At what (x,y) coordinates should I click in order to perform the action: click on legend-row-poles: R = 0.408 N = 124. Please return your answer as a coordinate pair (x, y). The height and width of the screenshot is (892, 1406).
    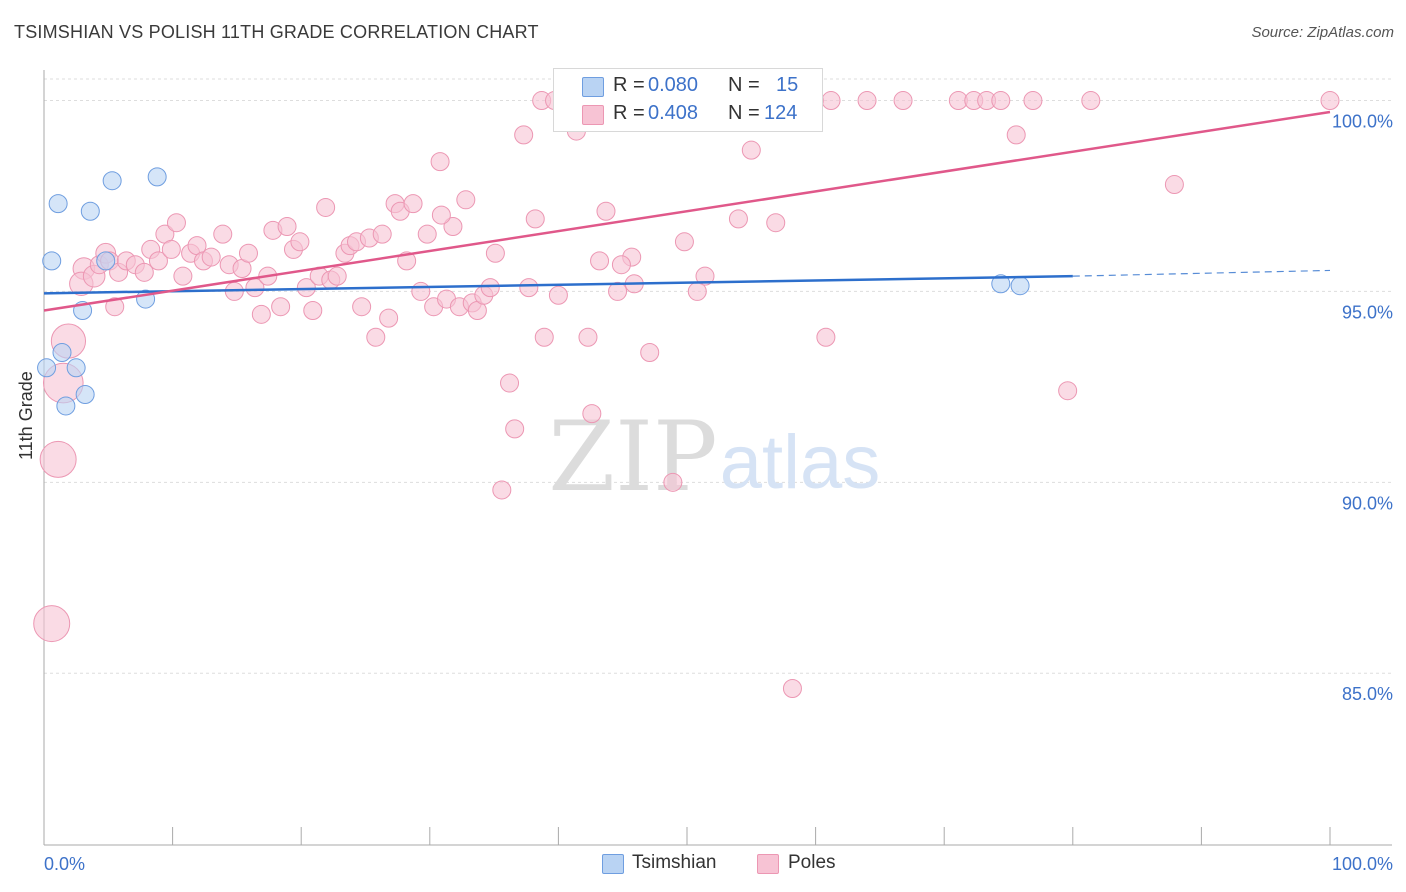
    Looking at the image, I should click on (688, 114).